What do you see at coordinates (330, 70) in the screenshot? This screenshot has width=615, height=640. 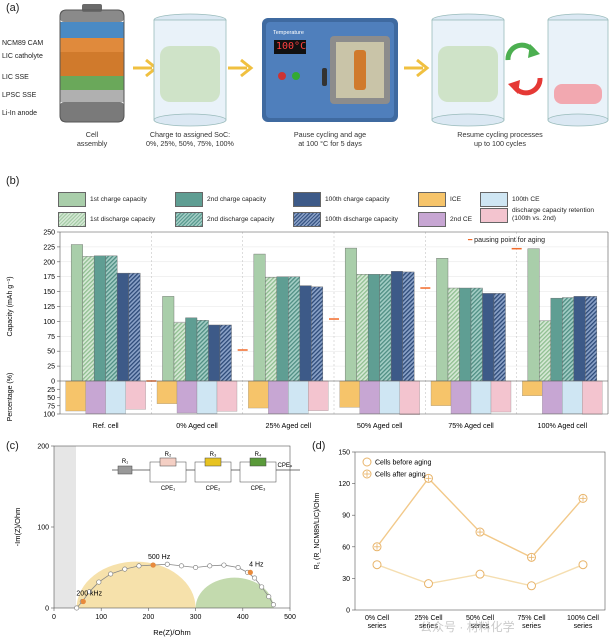 I see `oven-illustration` at bounding box center [330, 70].